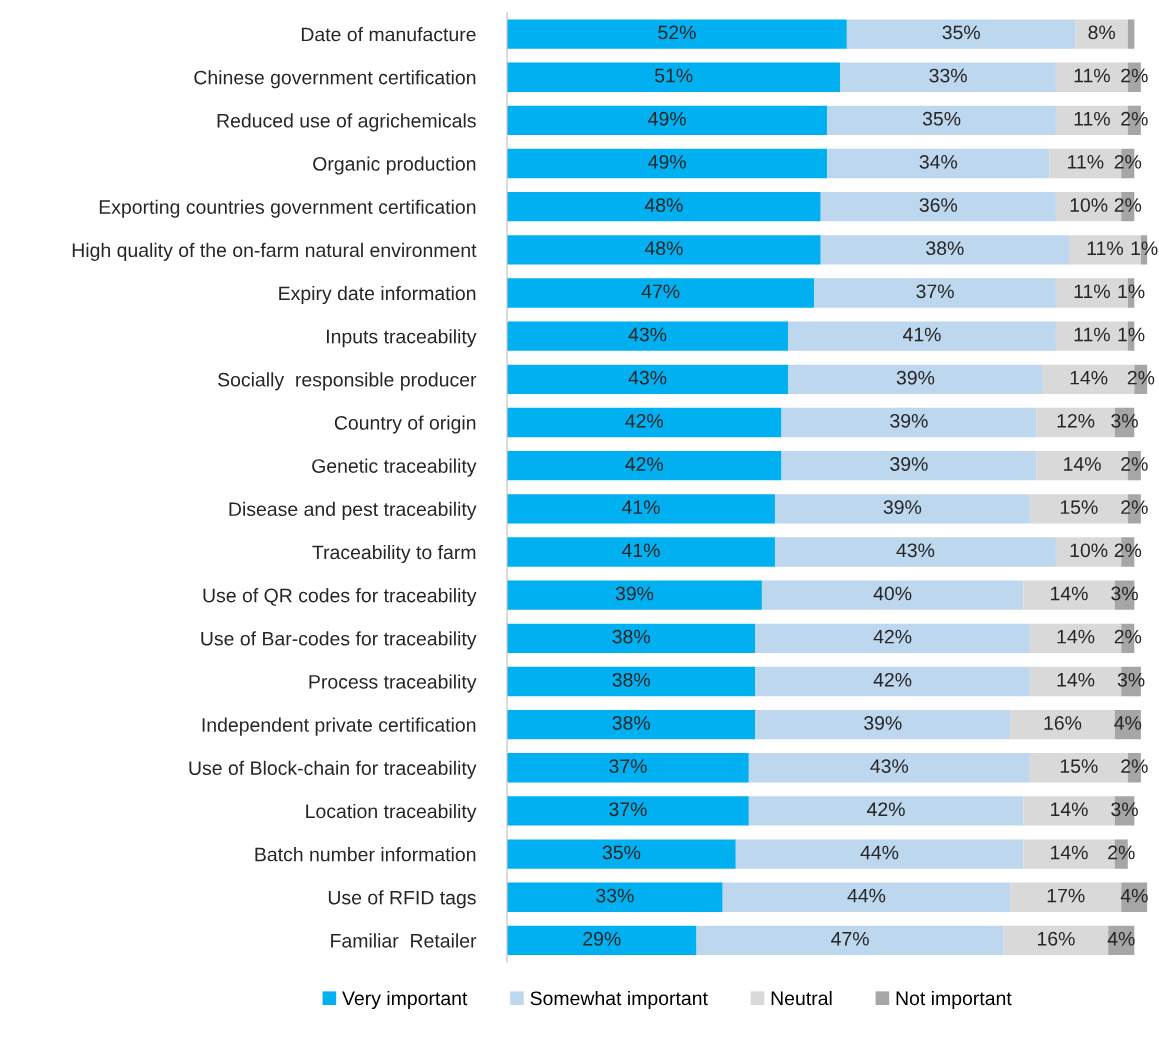  I want to click on y-tick-label: Use of RFID tags, so click(402, 899).